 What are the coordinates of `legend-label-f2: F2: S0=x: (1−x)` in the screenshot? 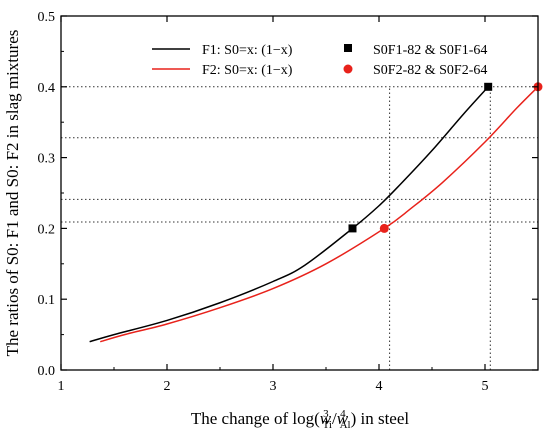 It's located at (247, 70).